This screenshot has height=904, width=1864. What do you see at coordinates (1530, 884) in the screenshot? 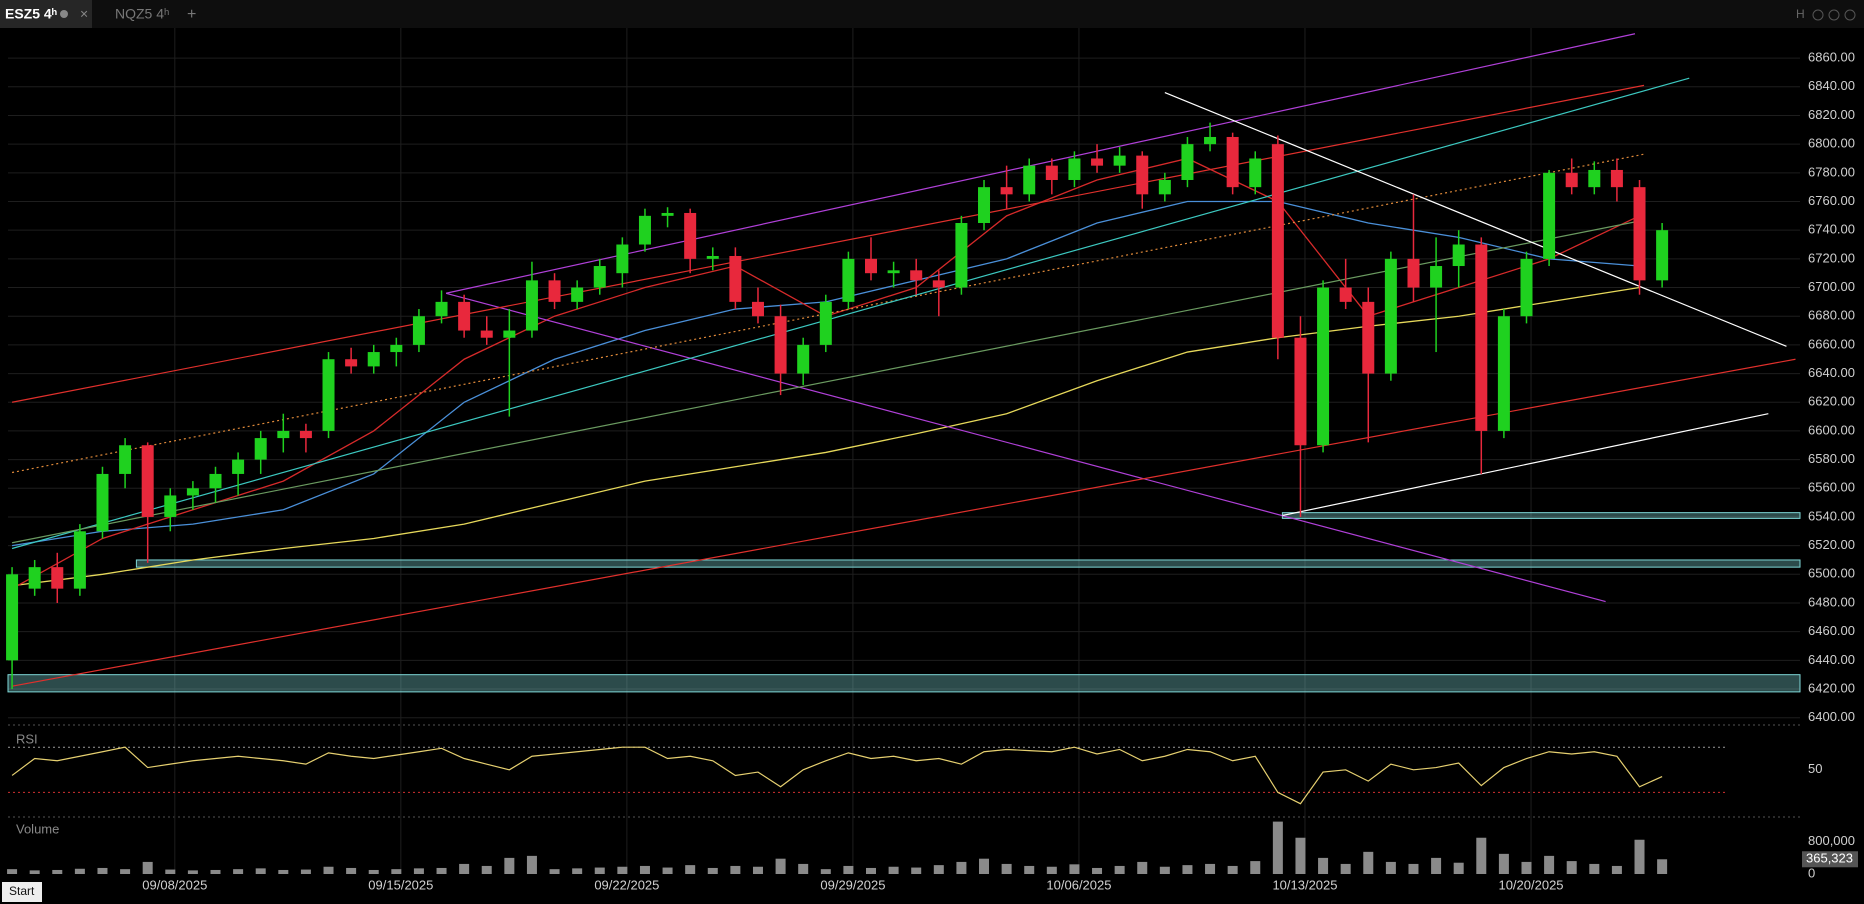
I see `x-tick-label: 10/20/2025` at bounding box center [1530, 884].